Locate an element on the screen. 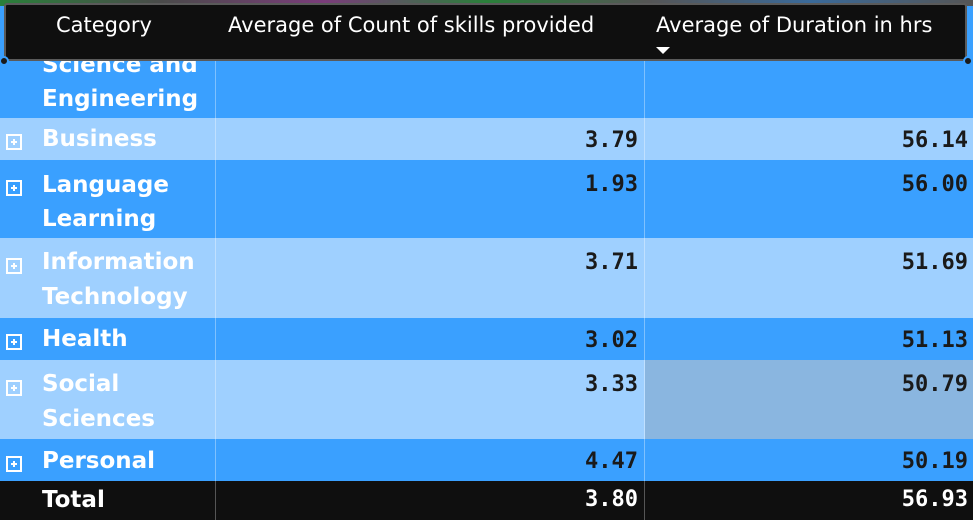  row-category-label: Business is located at coordinates (99, 139).